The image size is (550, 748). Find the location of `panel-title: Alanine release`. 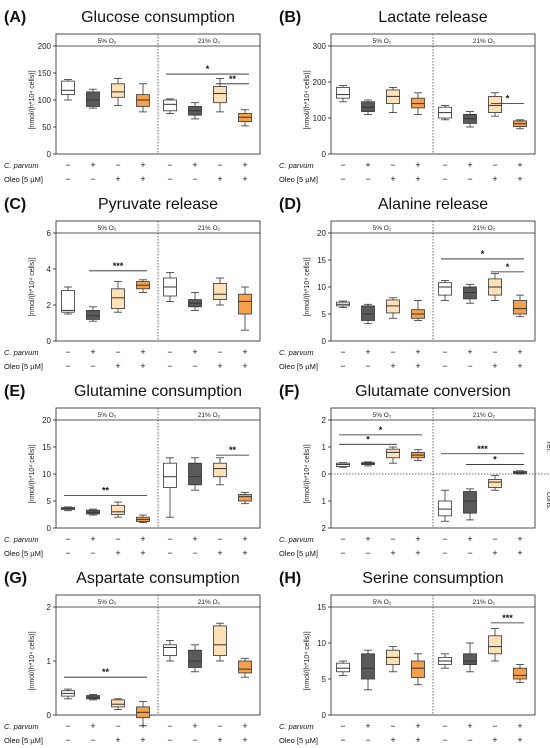

panel-title: Alanine release is located at coordinates (433, 204).